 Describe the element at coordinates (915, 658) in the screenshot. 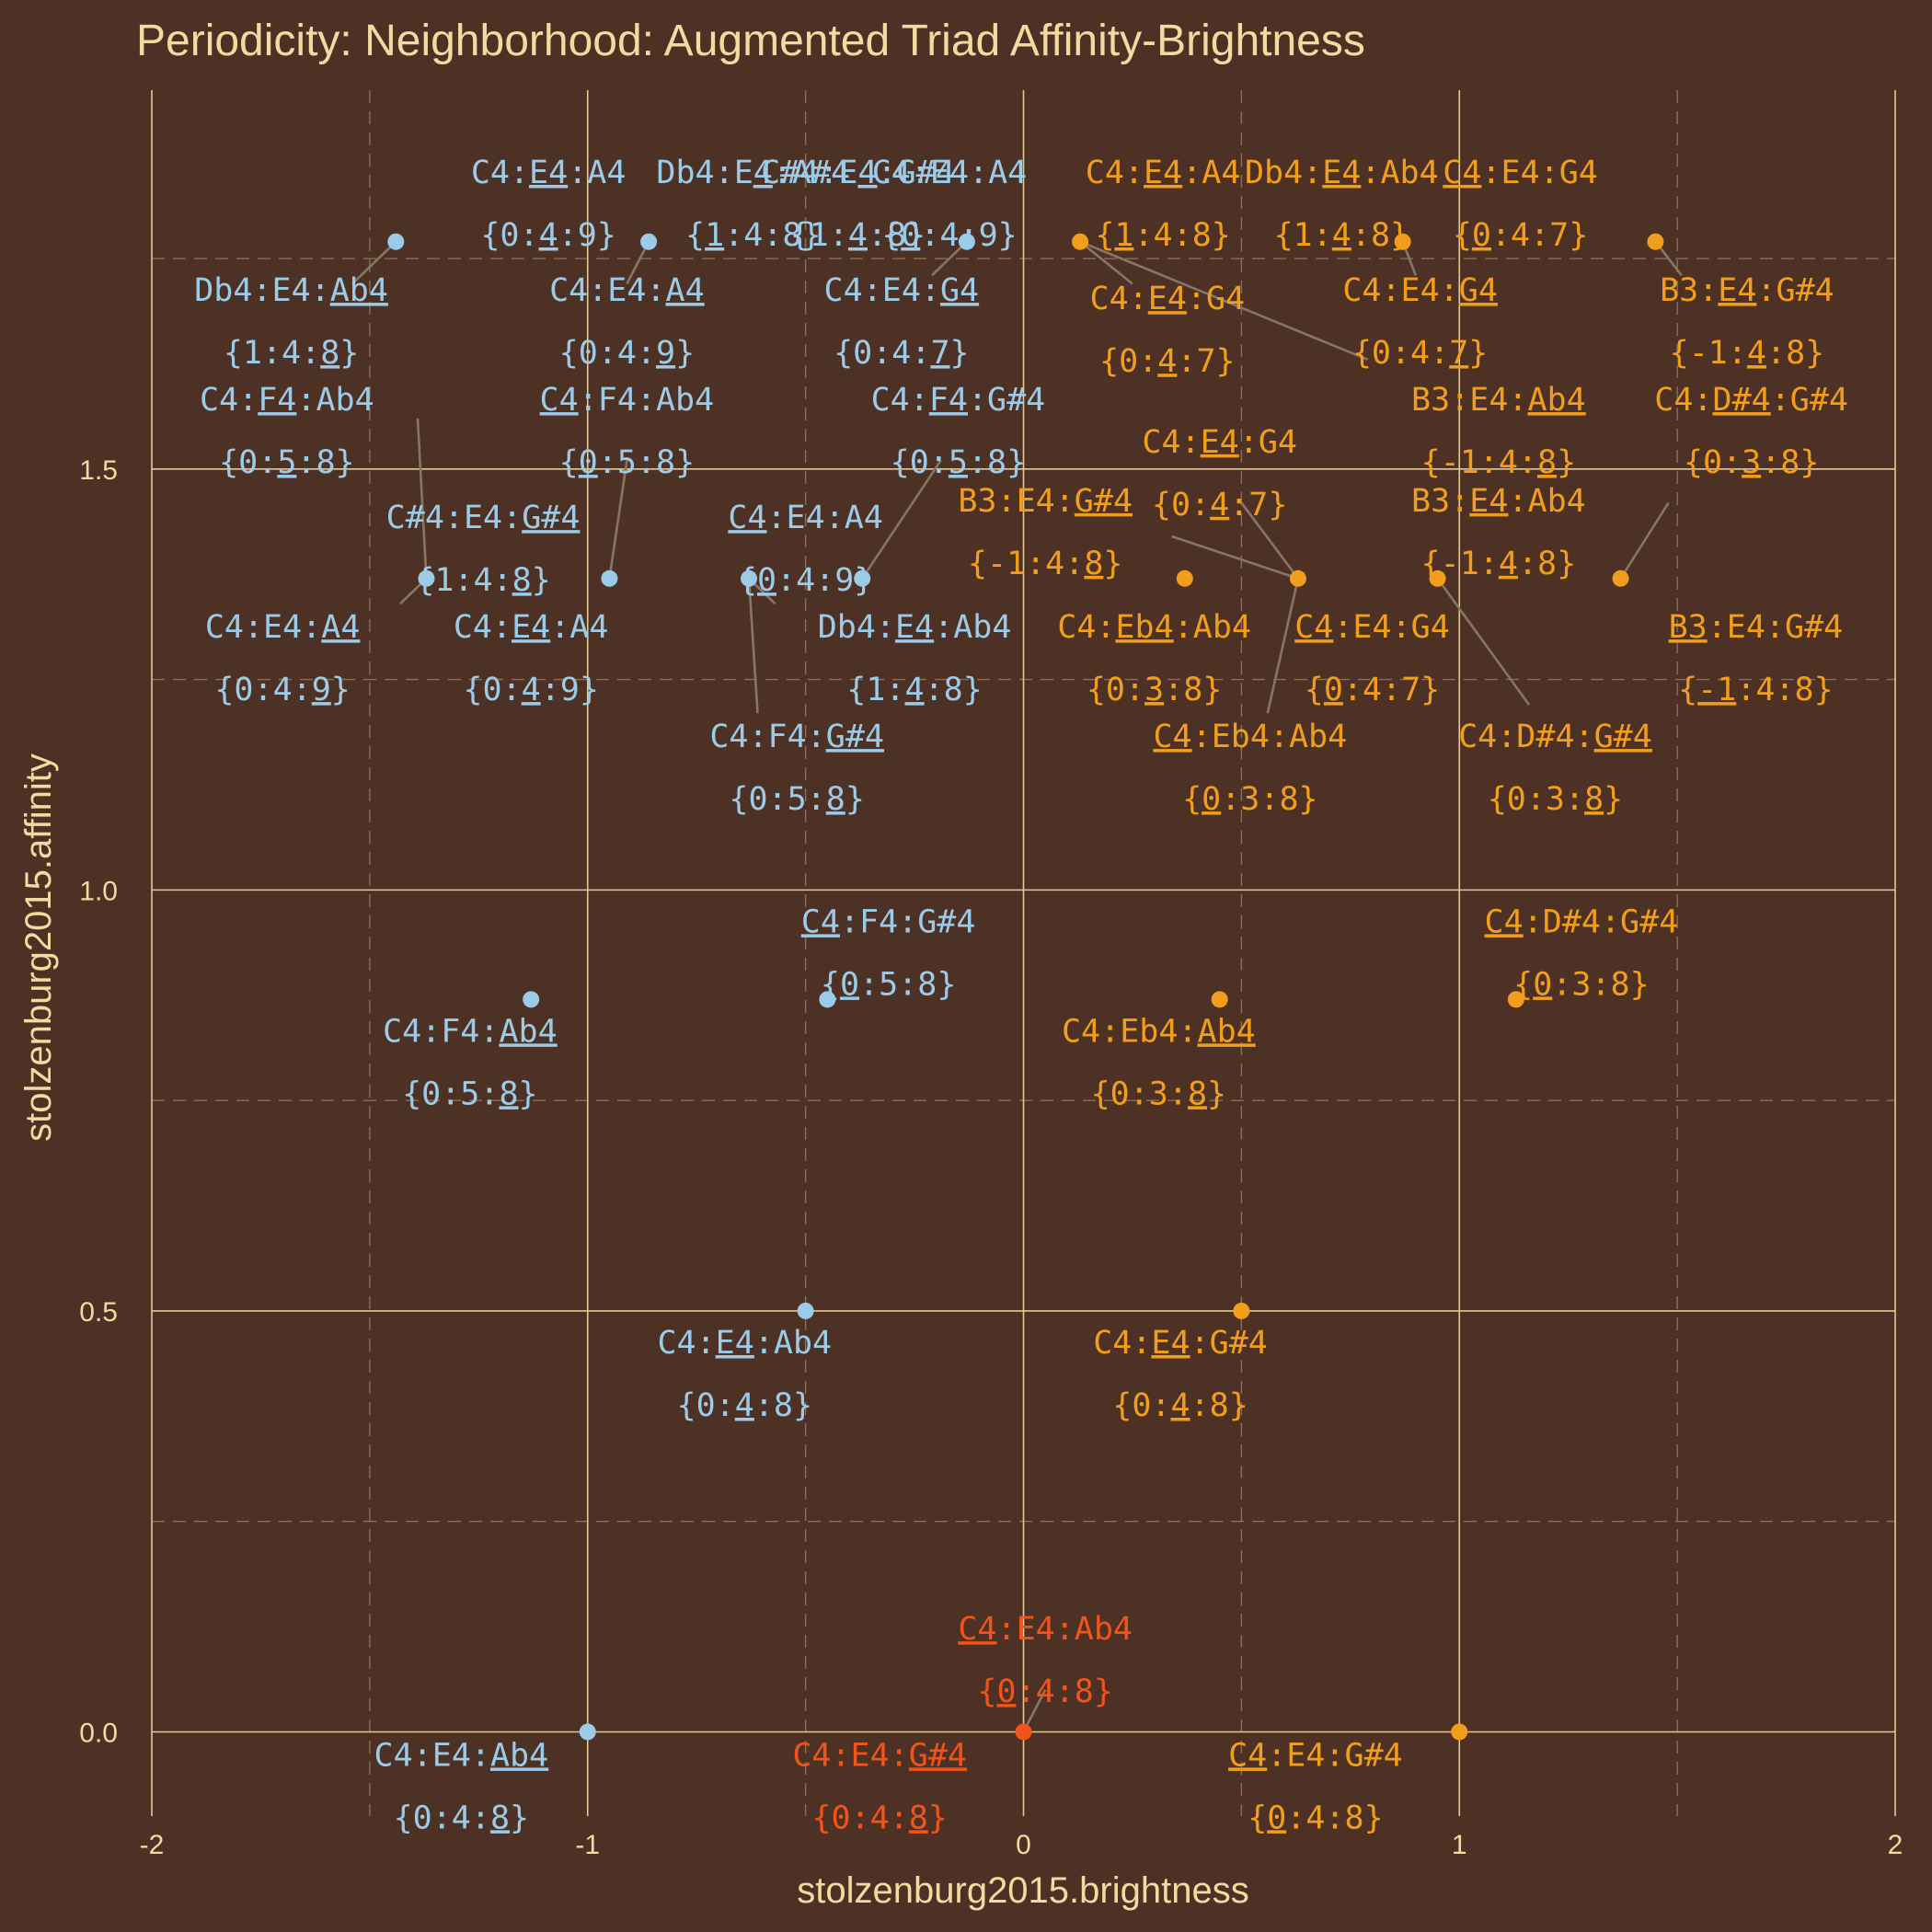

I see `point-label: Db4:E4:Ab4 {1:4:8}` at that location.